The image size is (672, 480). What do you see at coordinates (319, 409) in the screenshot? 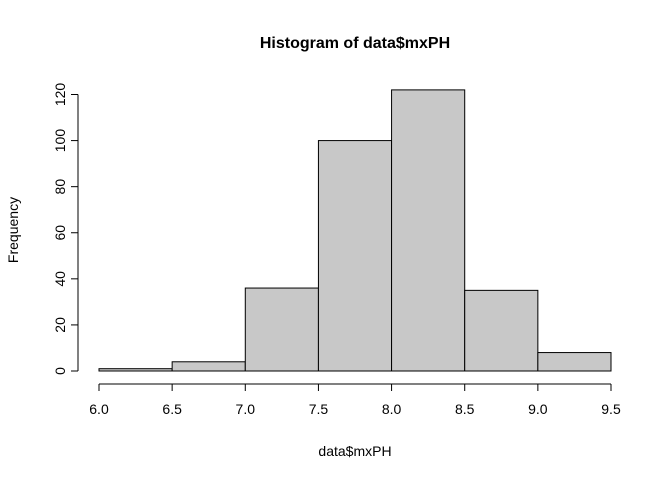
I see `x-tick-label: 7.5` at bounding box center [319, 409].